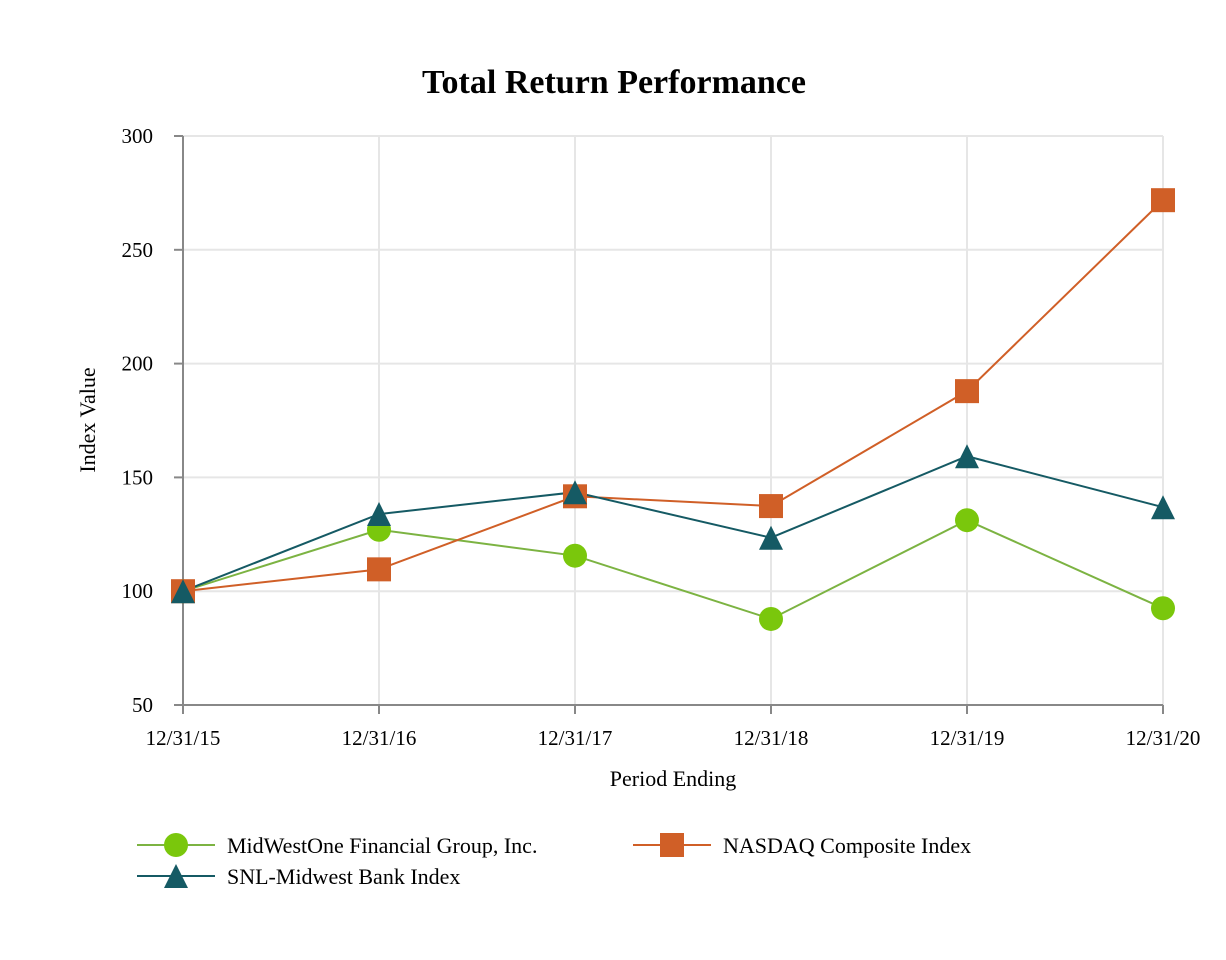 The width and height of the screenshot is (1226, 960). What do you see at coordinates (771, 738) in the screenshot?
I see `x-tick-label: 12/31/18` at bounding box center [771, 738].